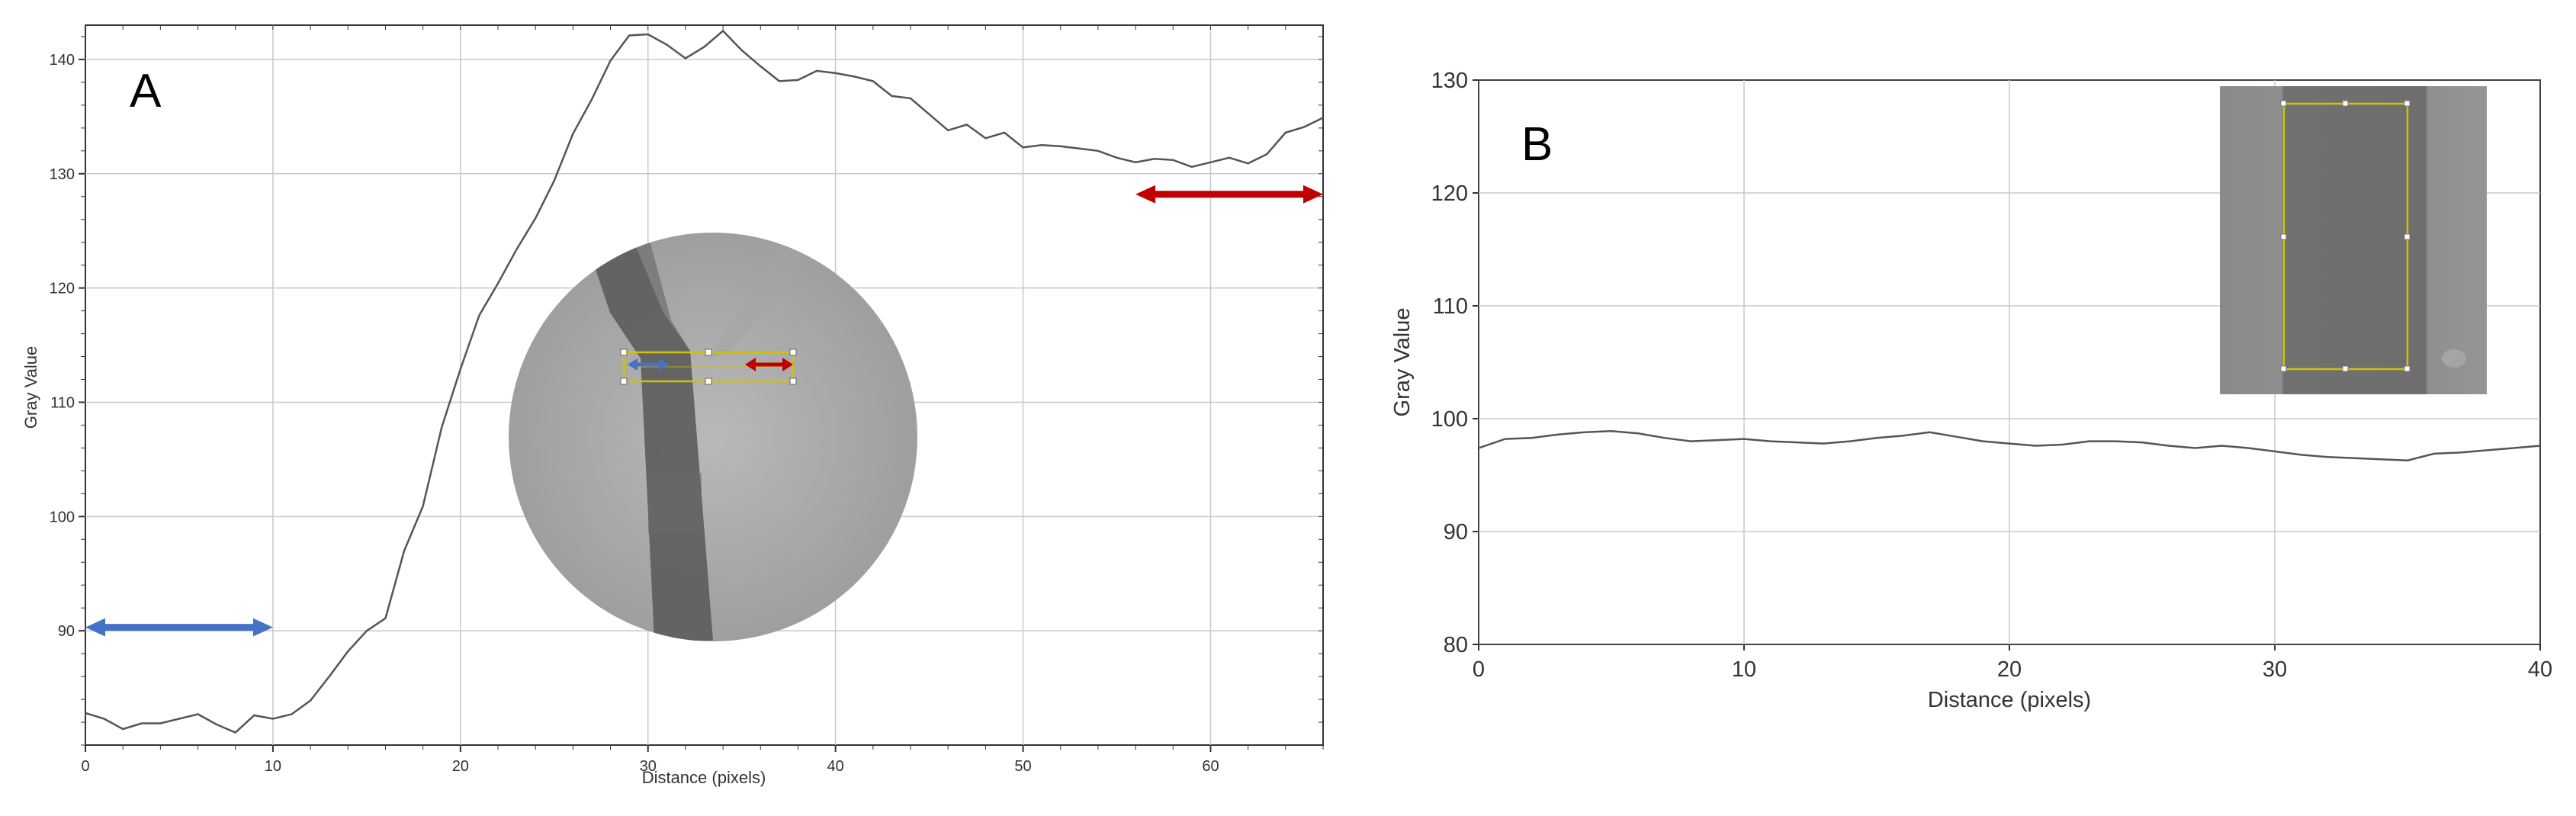  Describe the element at coordinates (713, 437) in the screenshot. I see `chart-a-inset-microscopy-image` at that location.